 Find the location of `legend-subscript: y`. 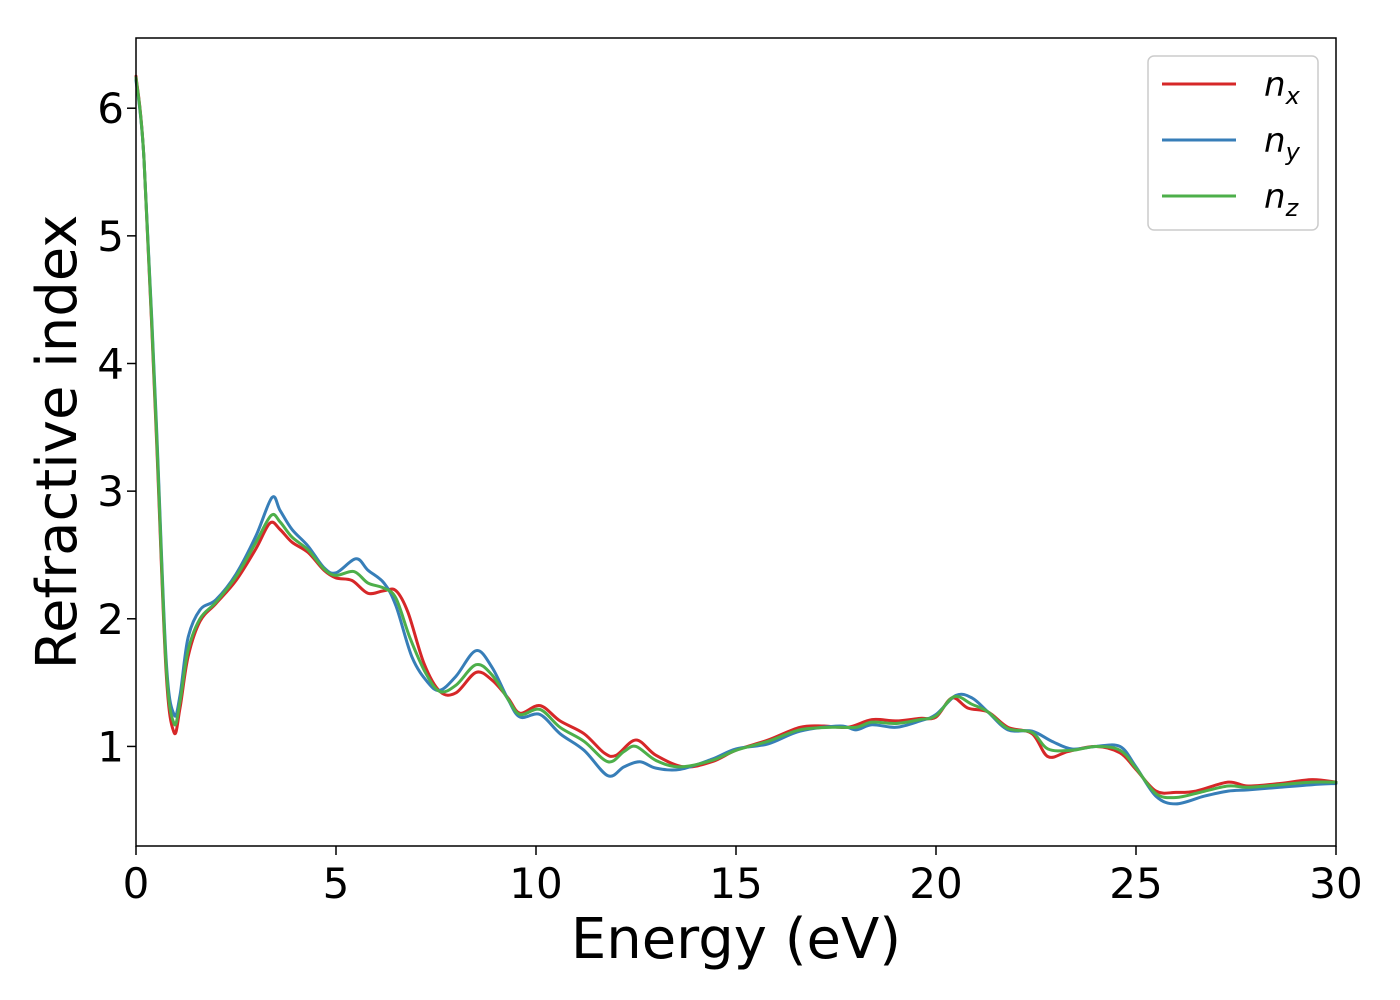

legend-subscript: y is located at coordinates (1293, 152).